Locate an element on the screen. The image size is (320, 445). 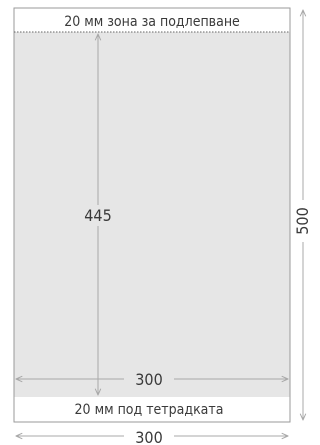
inner-height-label: 445 is located at coordinates (97, 215).